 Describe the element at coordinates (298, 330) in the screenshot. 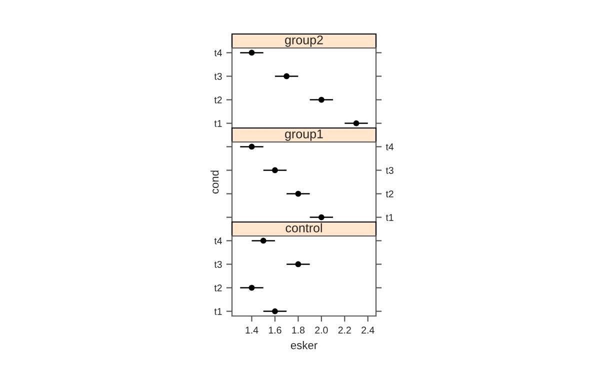

I see `x-tick-label: 1.8` at that location.